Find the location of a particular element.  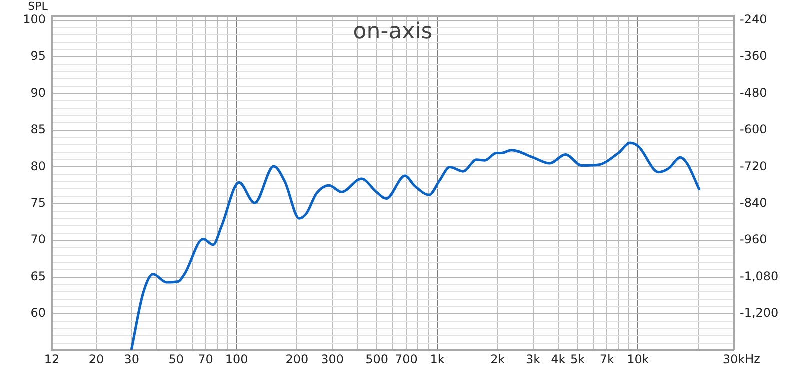

x-tick-label: 300 is located at coordinates (332, 359).